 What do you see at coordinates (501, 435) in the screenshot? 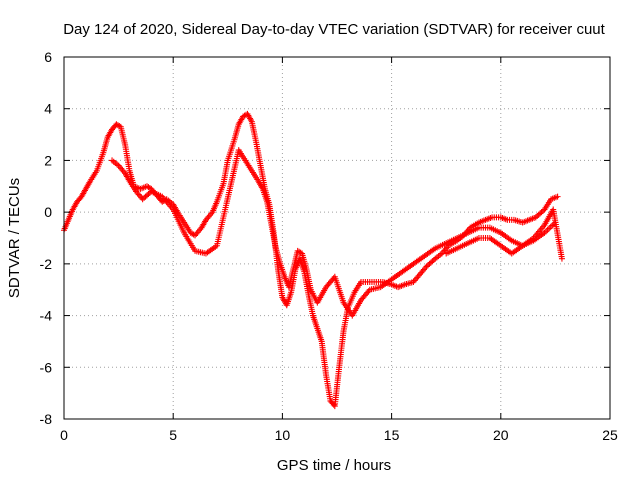
I see `x-tick-label: 20` at bounding box center [501, 435].